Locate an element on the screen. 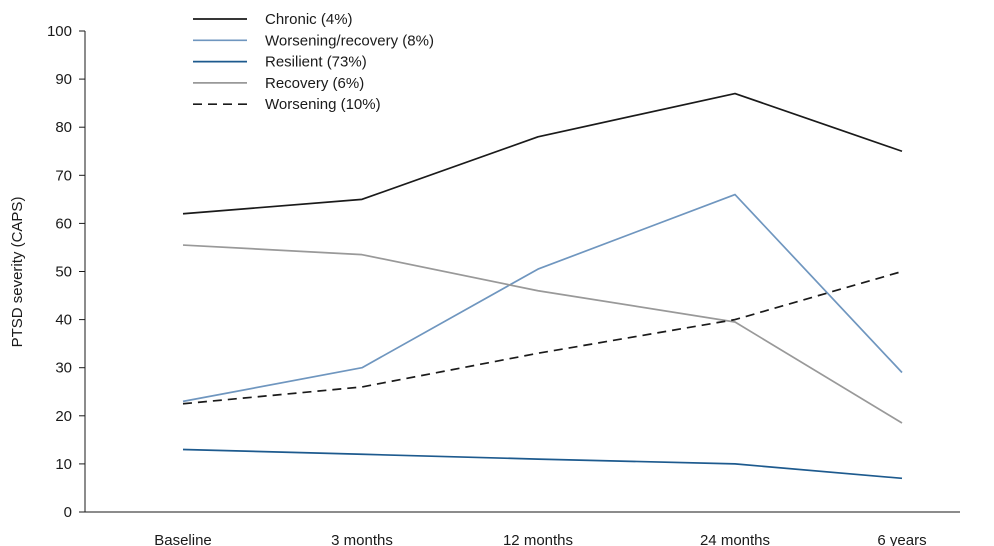 This screenshot has height=546, width=994. y-tick-label: 50 is located at coordinates (63, 272).